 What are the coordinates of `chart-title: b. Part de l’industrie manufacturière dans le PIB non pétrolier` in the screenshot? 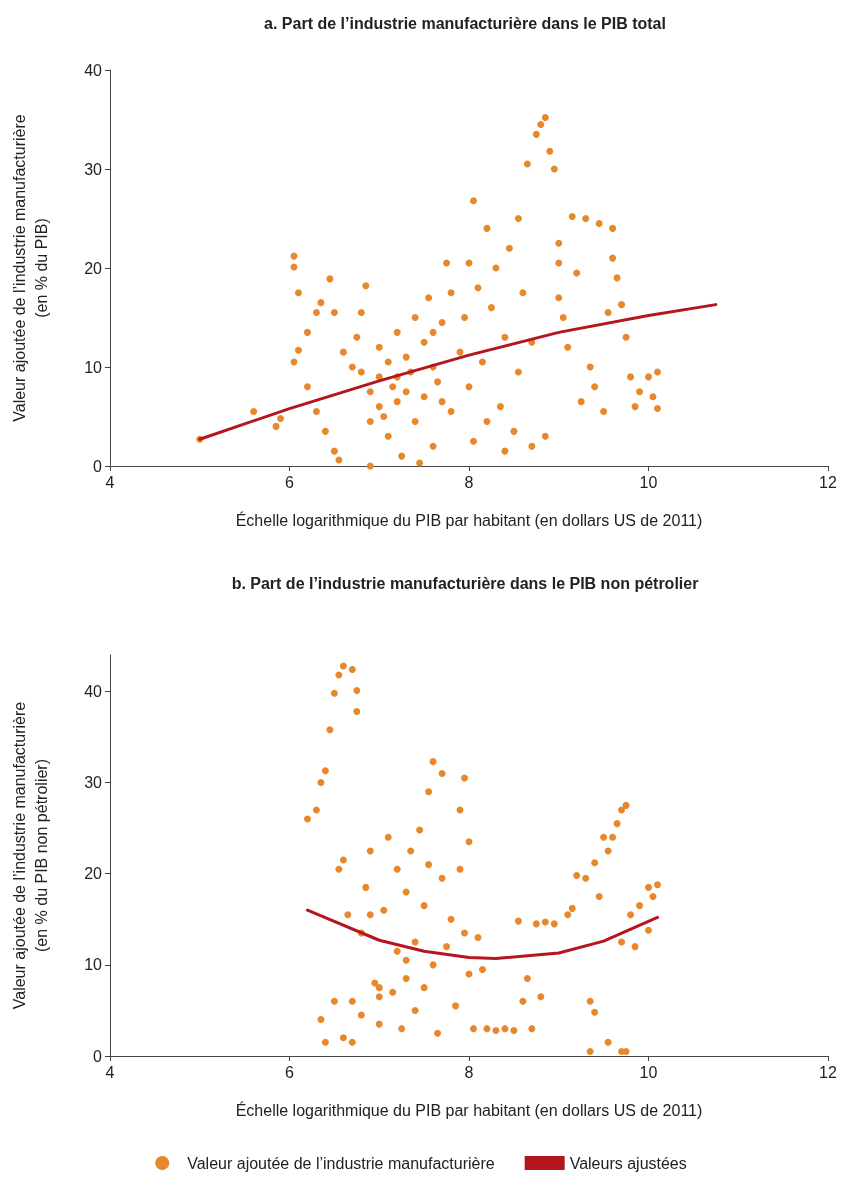 It's located at (465, 583).